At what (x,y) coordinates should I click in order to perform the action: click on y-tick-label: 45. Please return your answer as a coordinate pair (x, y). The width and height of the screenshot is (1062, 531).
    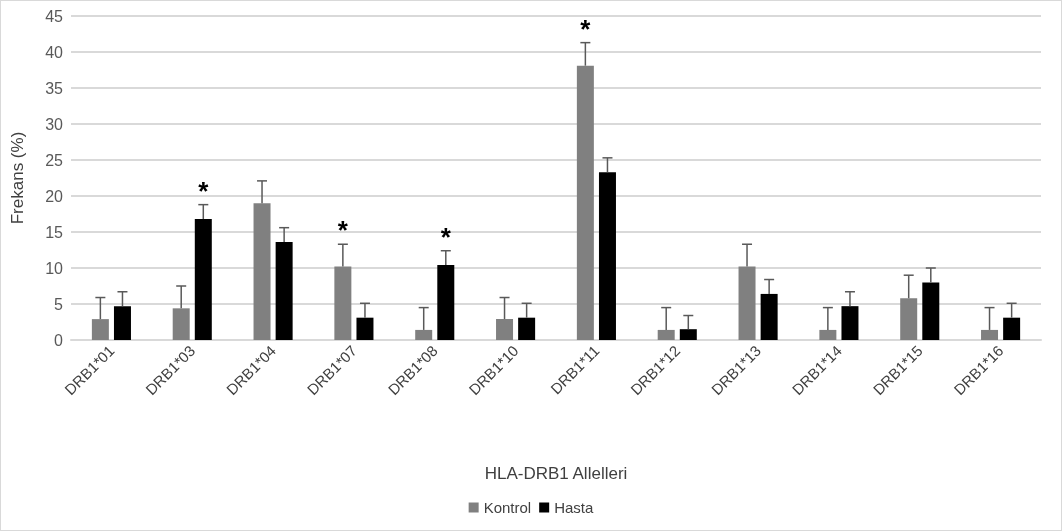
    Looking at the image, I should click on (54, 16).